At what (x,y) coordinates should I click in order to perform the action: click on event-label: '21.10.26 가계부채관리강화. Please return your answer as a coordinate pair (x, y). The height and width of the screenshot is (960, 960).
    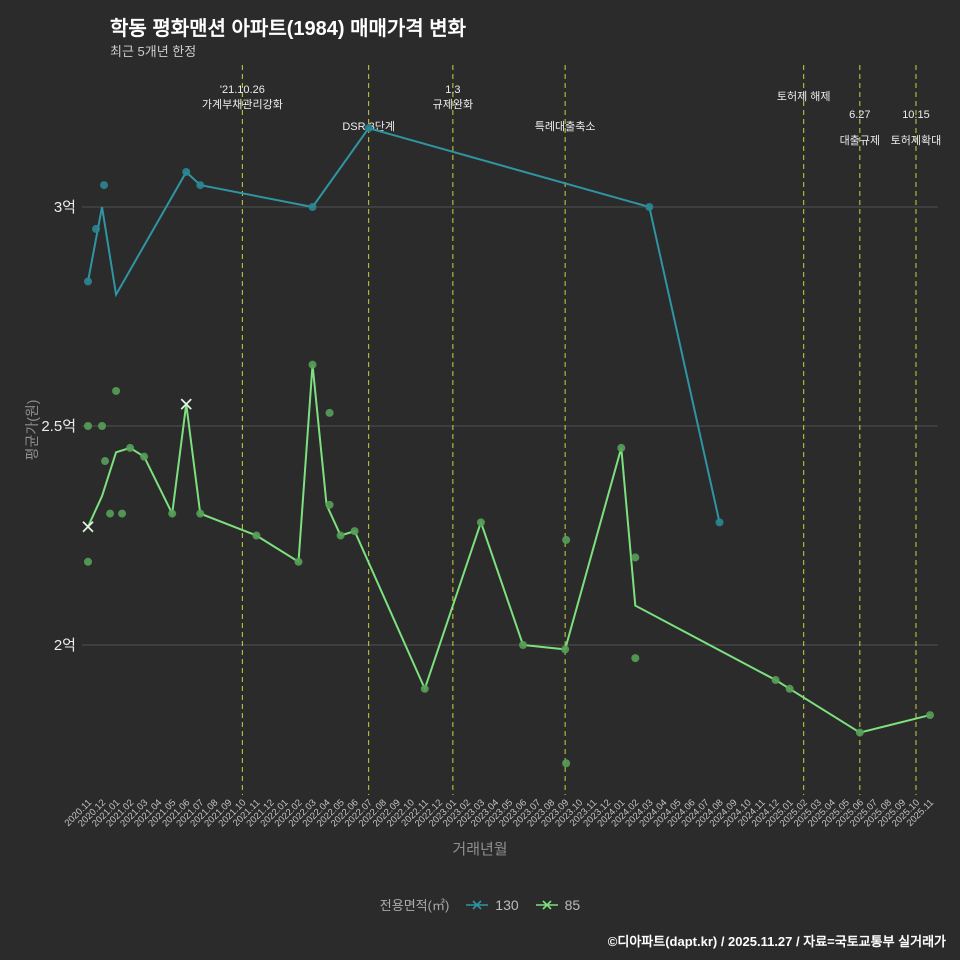
    Looking at the image, I should click on (242, 97).